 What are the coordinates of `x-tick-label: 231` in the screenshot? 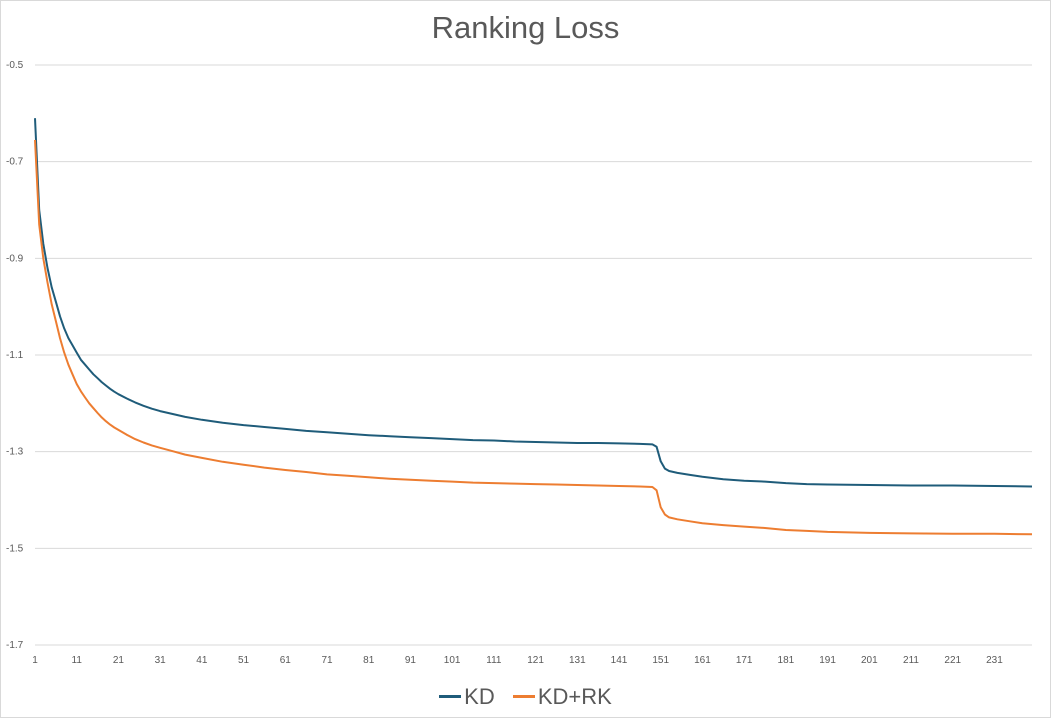 It's located at (994, 660).